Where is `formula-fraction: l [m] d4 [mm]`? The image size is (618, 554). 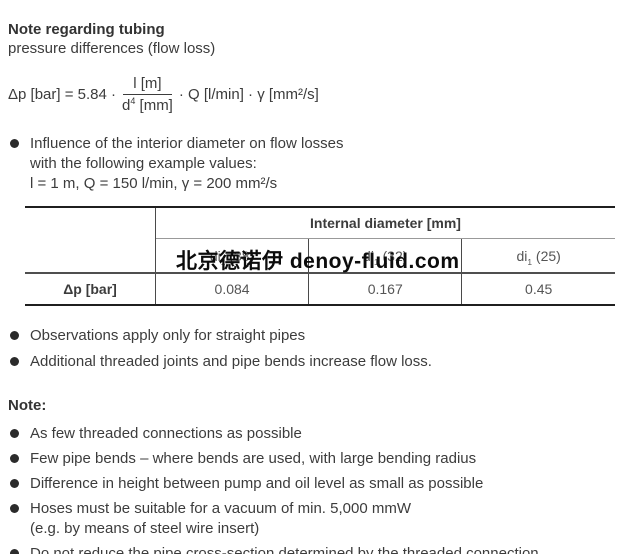
formula-fraction: l [m] d4 [mm] is located at coordinates (147, 94).